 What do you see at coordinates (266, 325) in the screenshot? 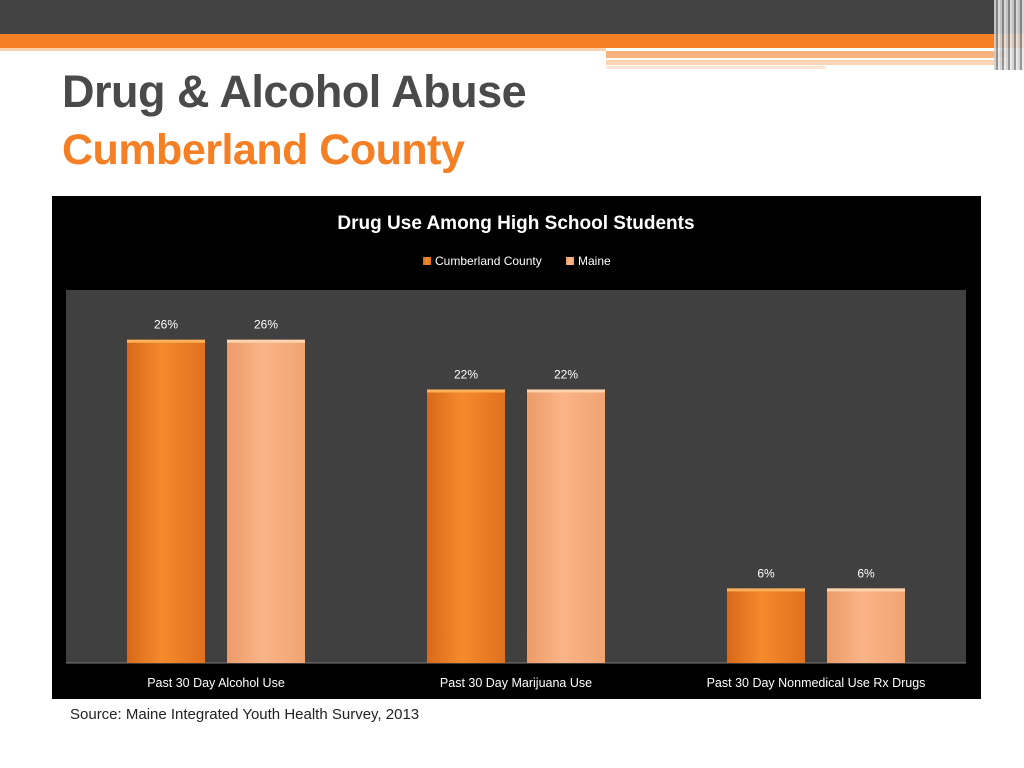
I see `data-label-maine-0: 26%` at bounding box center [266, 325].